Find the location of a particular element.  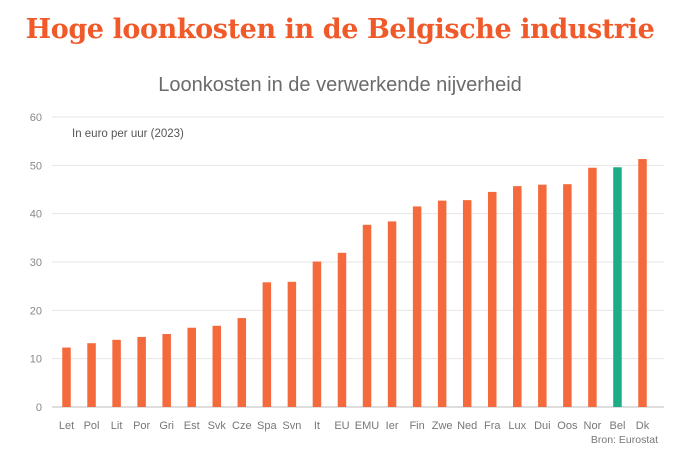

bar-it is located at coordinates (317, 334).